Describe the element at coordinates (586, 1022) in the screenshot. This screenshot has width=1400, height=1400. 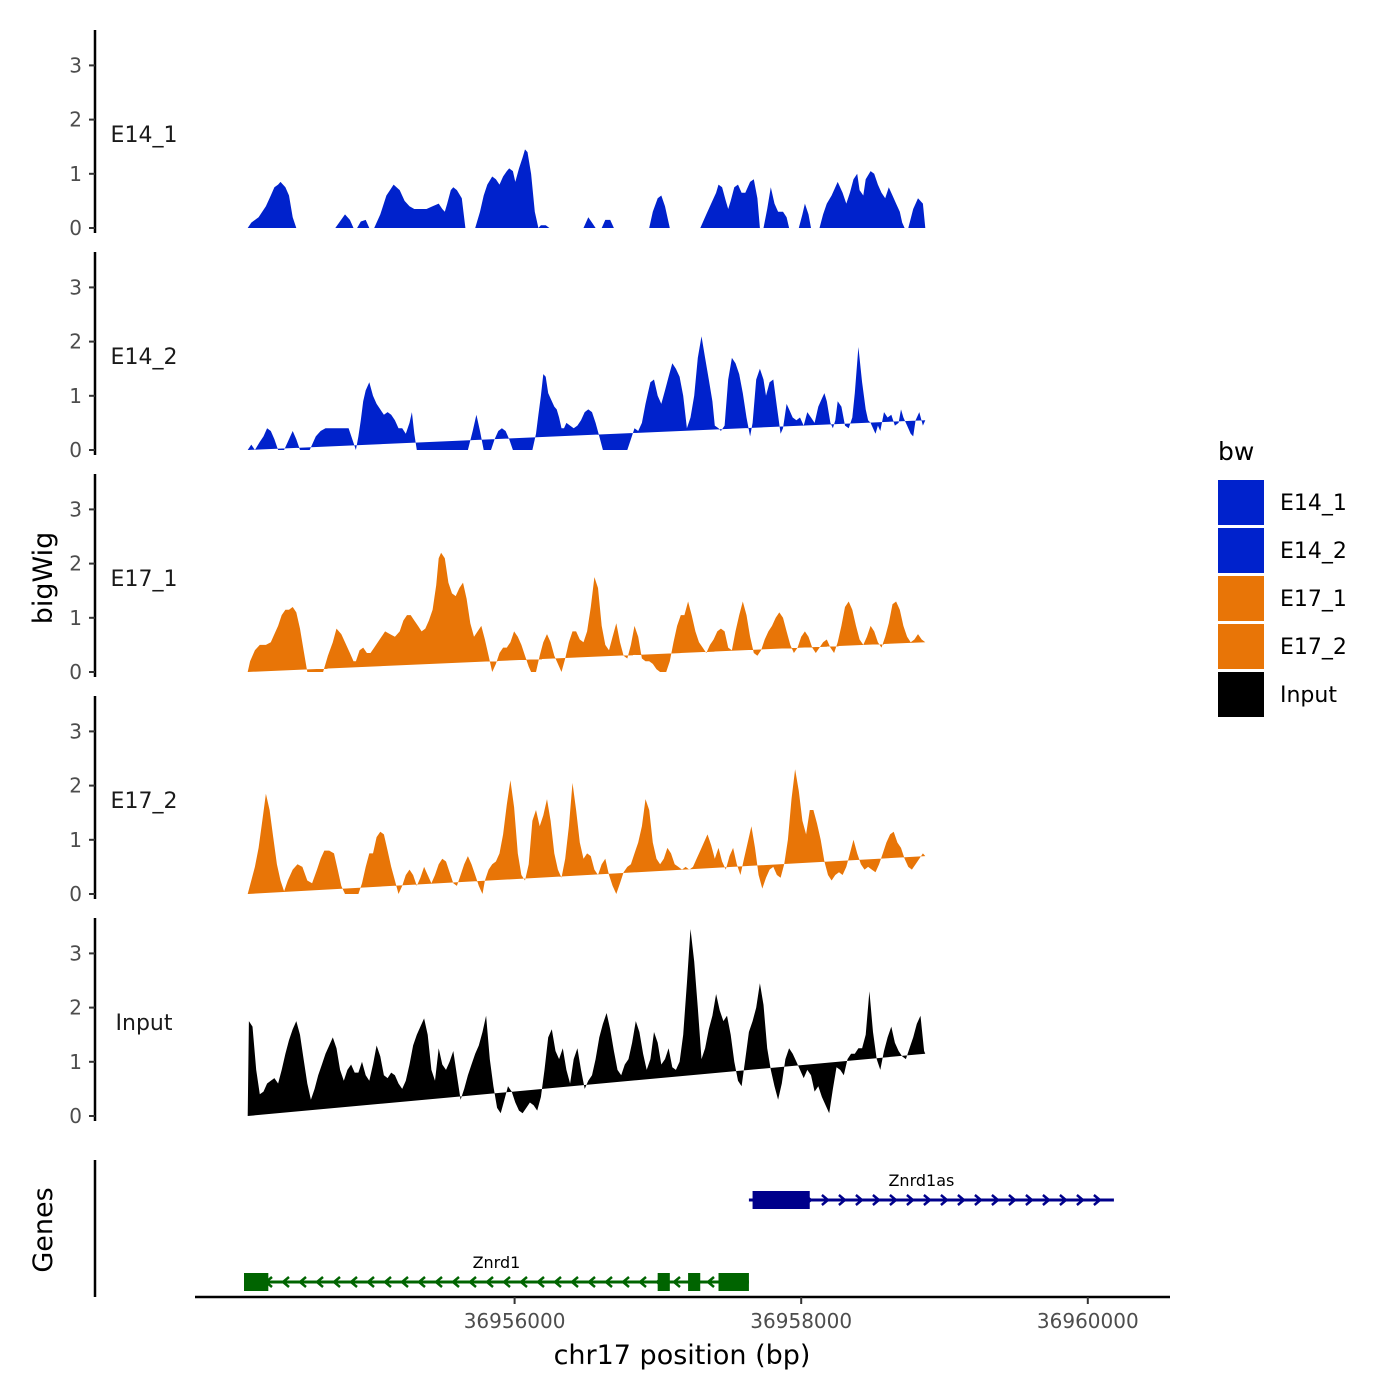
I see `area-Input` at that location.